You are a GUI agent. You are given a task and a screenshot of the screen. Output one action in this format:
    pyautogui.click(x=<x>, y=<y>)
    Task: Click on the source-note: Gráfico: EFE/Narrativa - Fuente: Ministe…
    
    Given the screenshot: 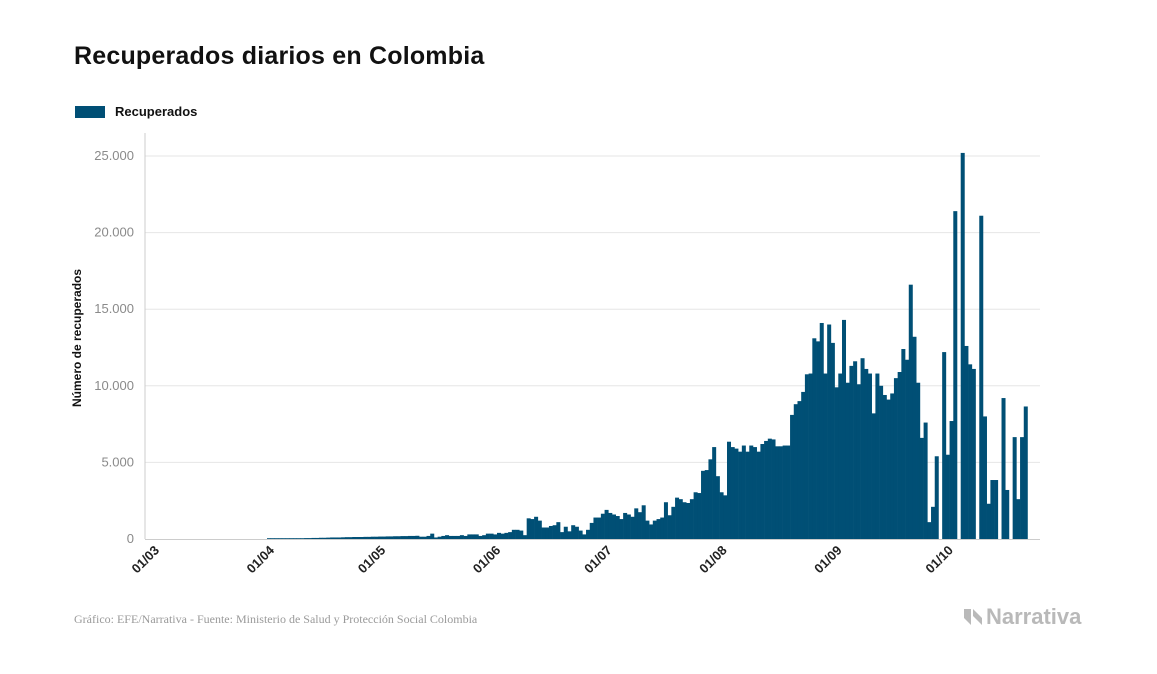 What is the action you would take?
    pyautogui.click(x=276, y=619)
    